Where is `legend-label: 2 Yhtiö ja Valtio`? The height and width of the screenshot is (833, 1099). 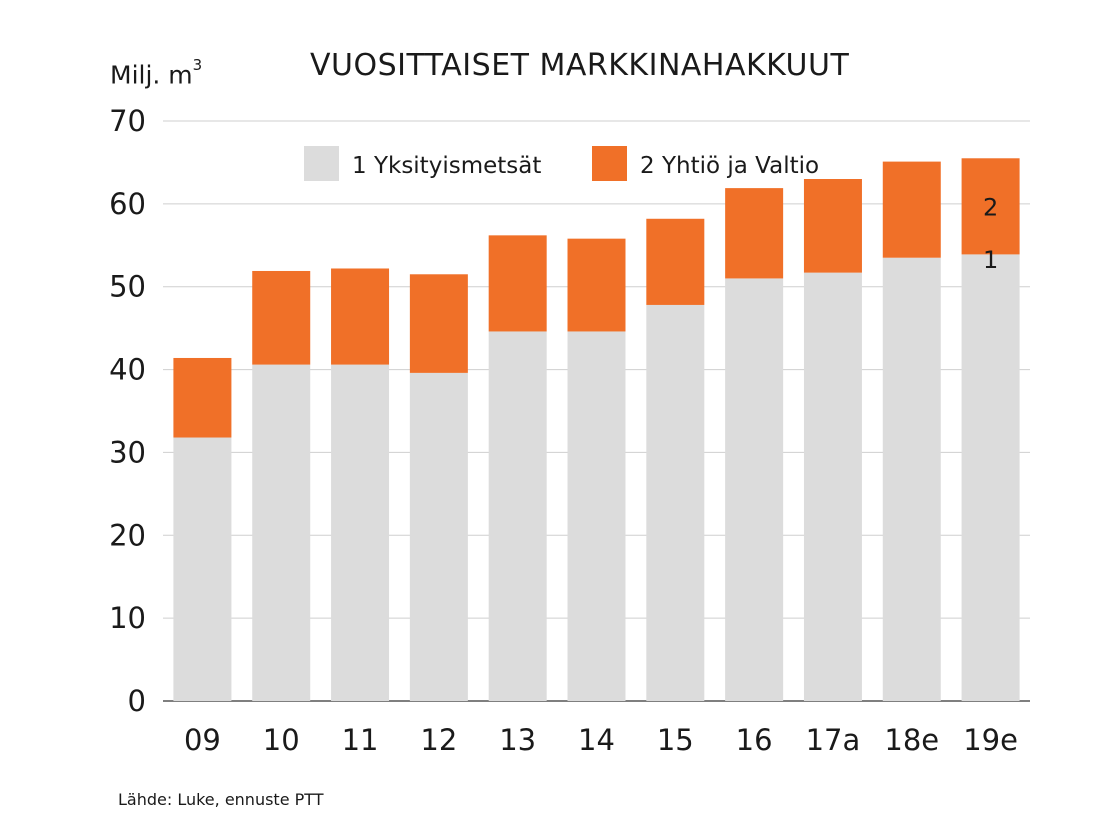
legend-label: 2 Yhtiö ja Valtio is located at coordinates (729, 166).